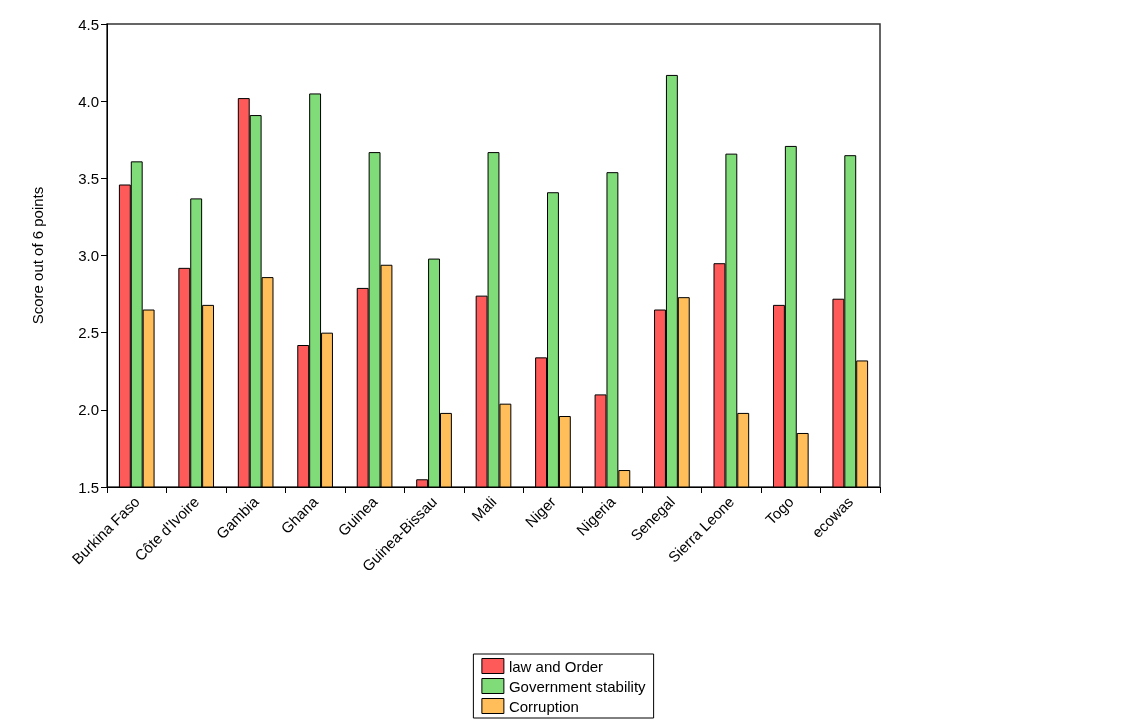 The height and width of the screenshot is (720, 1127). I want to click on y-tick-label: 3.0, so click(88, 255).